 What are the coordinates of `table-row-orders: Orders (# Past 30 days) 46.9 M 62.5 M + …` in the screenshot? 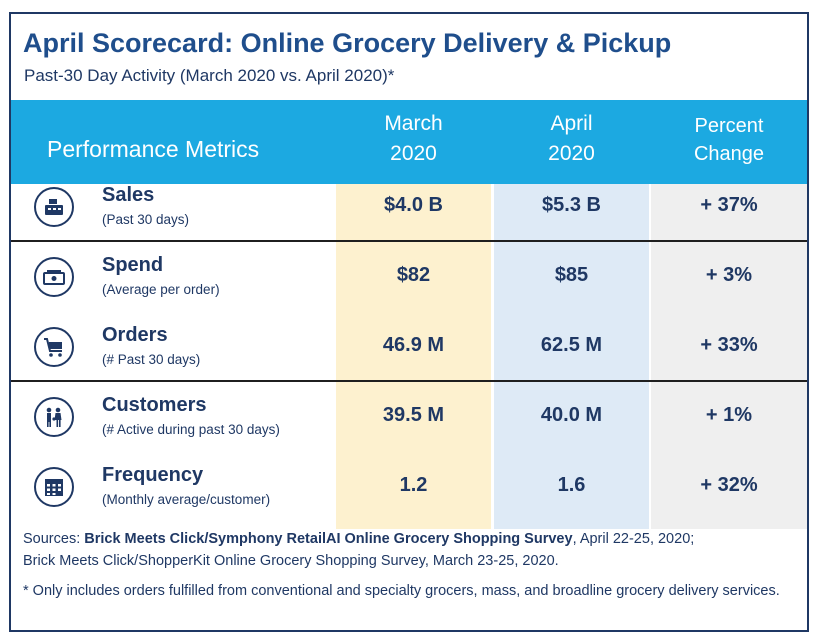 It's located at (409, 347).